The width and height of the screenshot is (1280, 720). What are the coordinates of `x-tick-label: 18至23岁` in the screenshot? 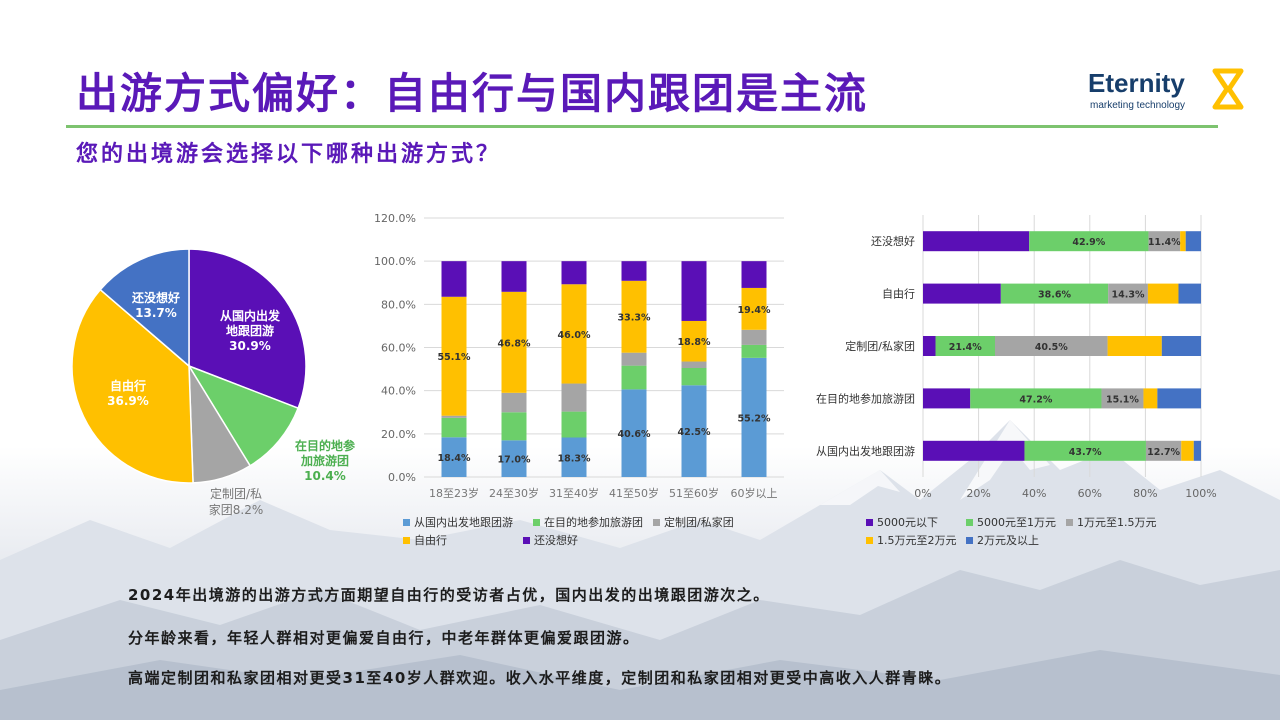 It's located at (454, 493).